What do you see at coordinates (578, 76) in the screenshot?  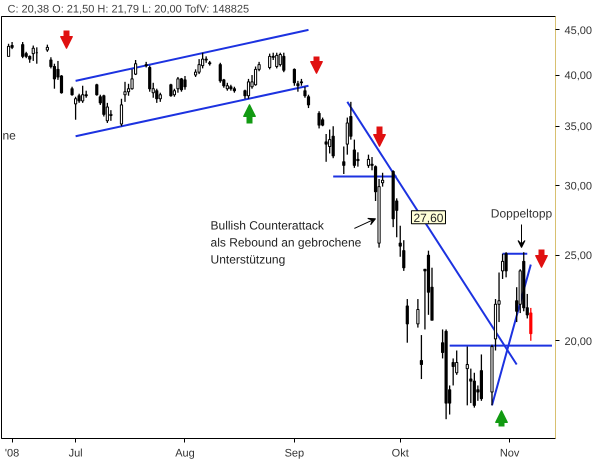 I see `y-tick-label: 40,00` at bounding box center [578, 76].